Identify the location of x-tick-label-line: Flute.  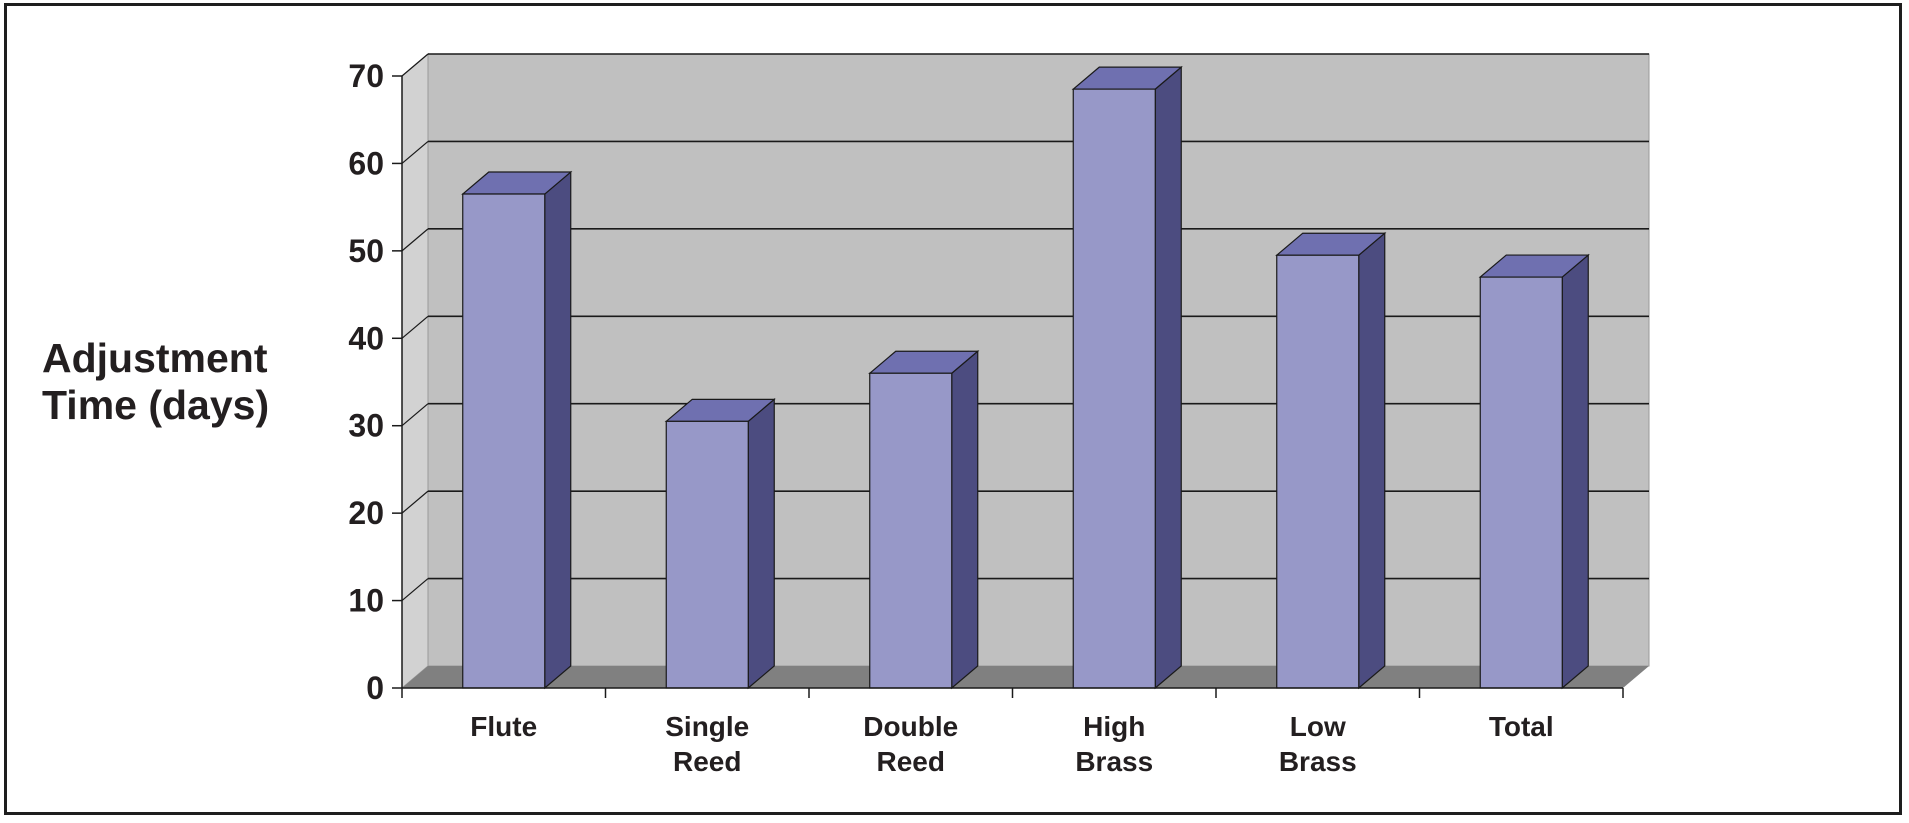
(503, 726).